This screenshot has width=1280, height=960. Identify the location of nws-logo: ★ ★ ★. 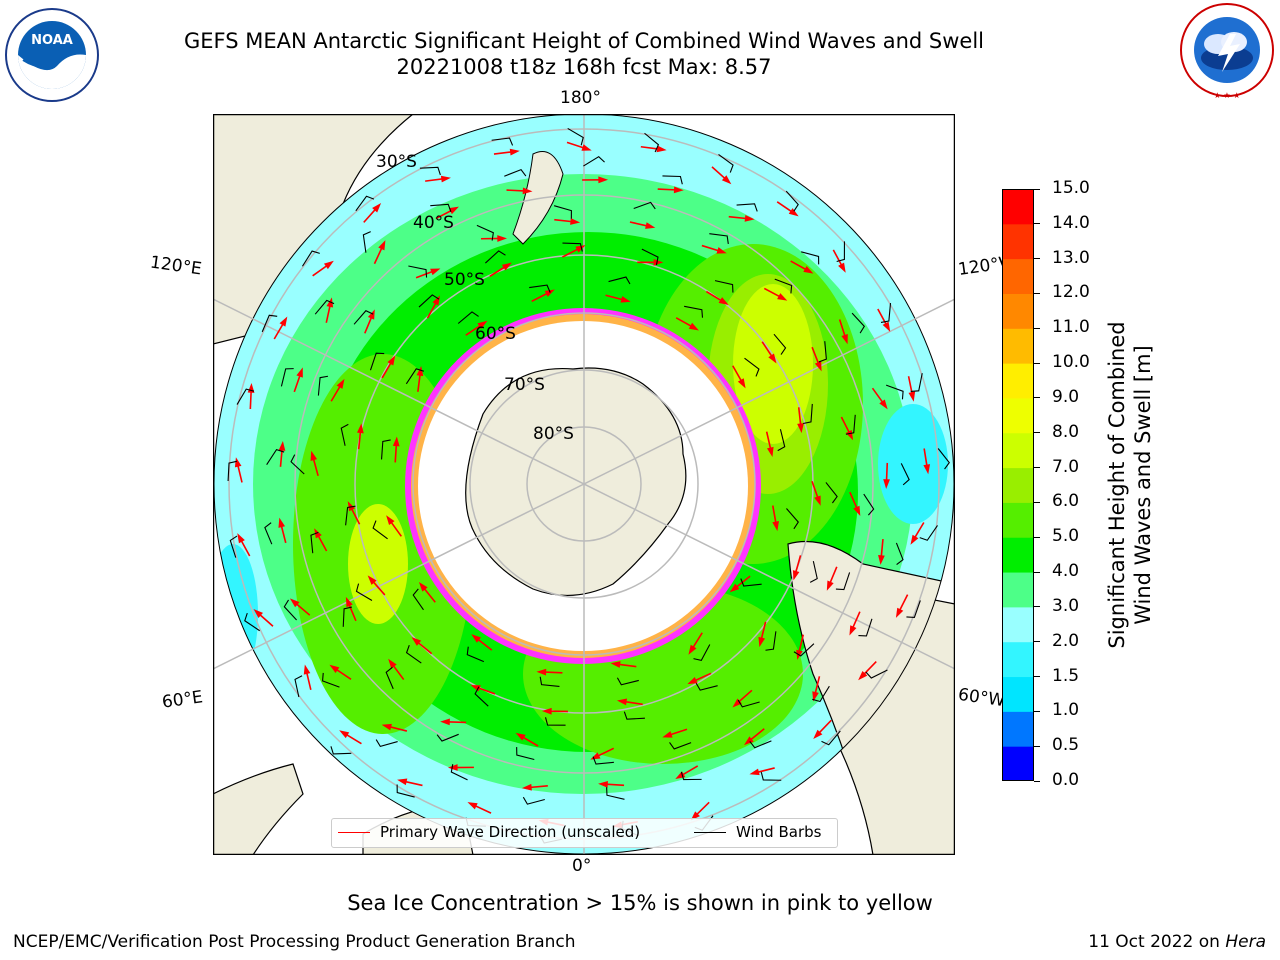
(1227, 51).